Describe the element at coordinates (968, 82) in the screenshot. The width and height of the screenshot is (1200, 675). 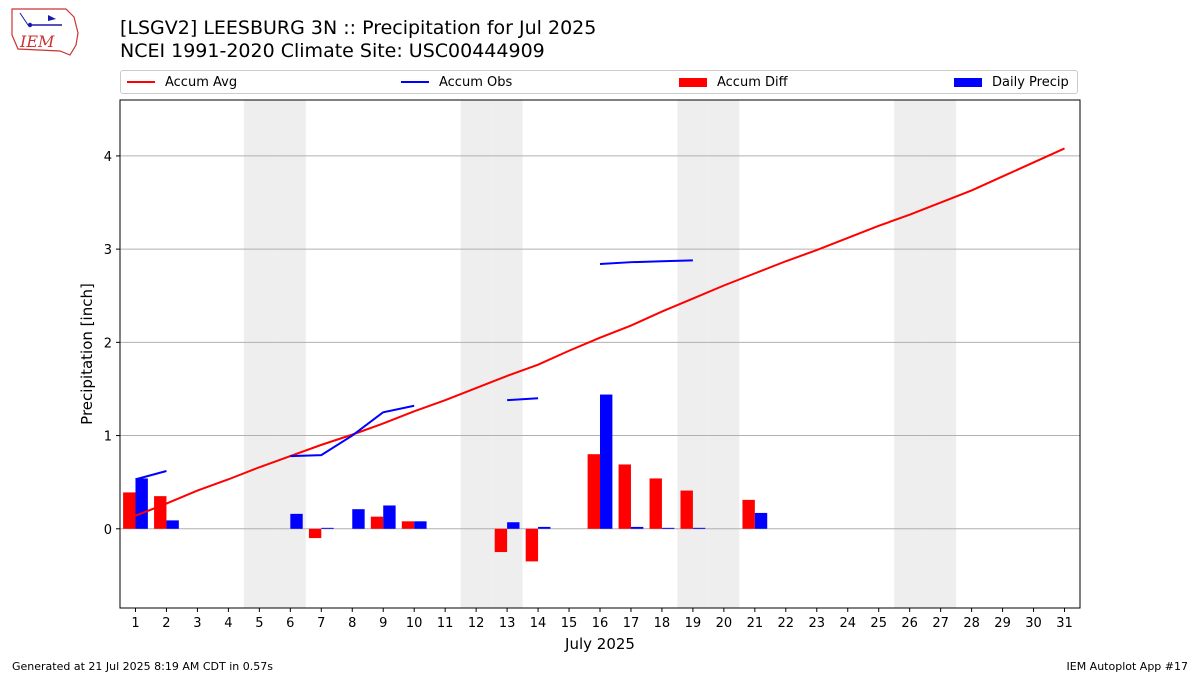
I see `legend-swatch-daily-precip` at that location.